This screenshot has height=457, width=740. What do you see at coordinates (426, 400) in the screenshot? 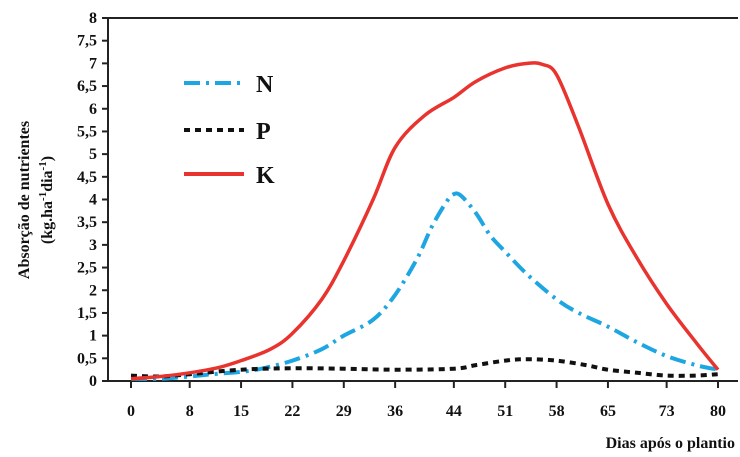
I see `x-axis-ticks: 0 8 15 22 29 36 44 51 58 65 73 80` at bounding box center [426, 400].